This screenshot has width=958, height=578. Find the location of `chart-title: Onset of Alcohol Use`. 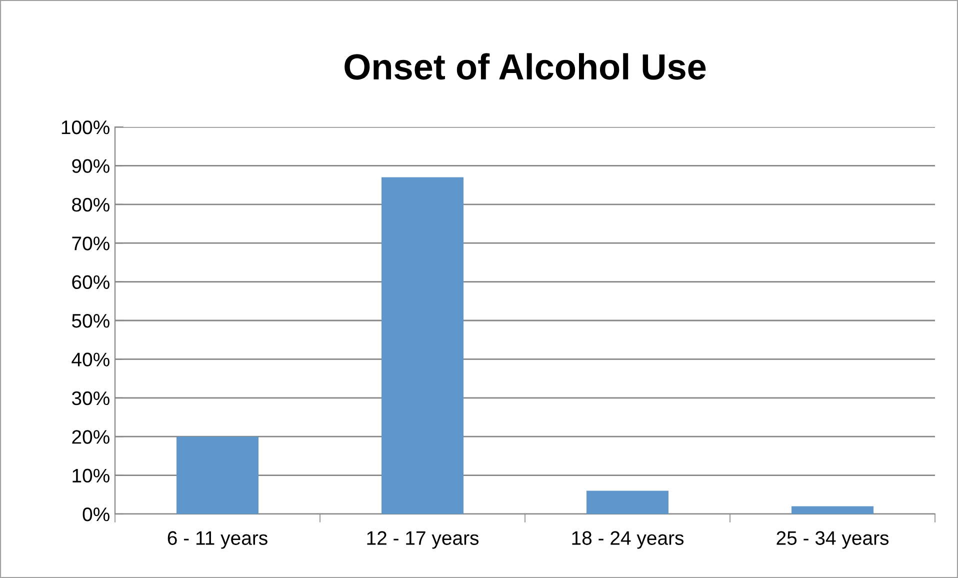

chart-title: Onset of Alcohol Use is located at coordinates (525, 66).